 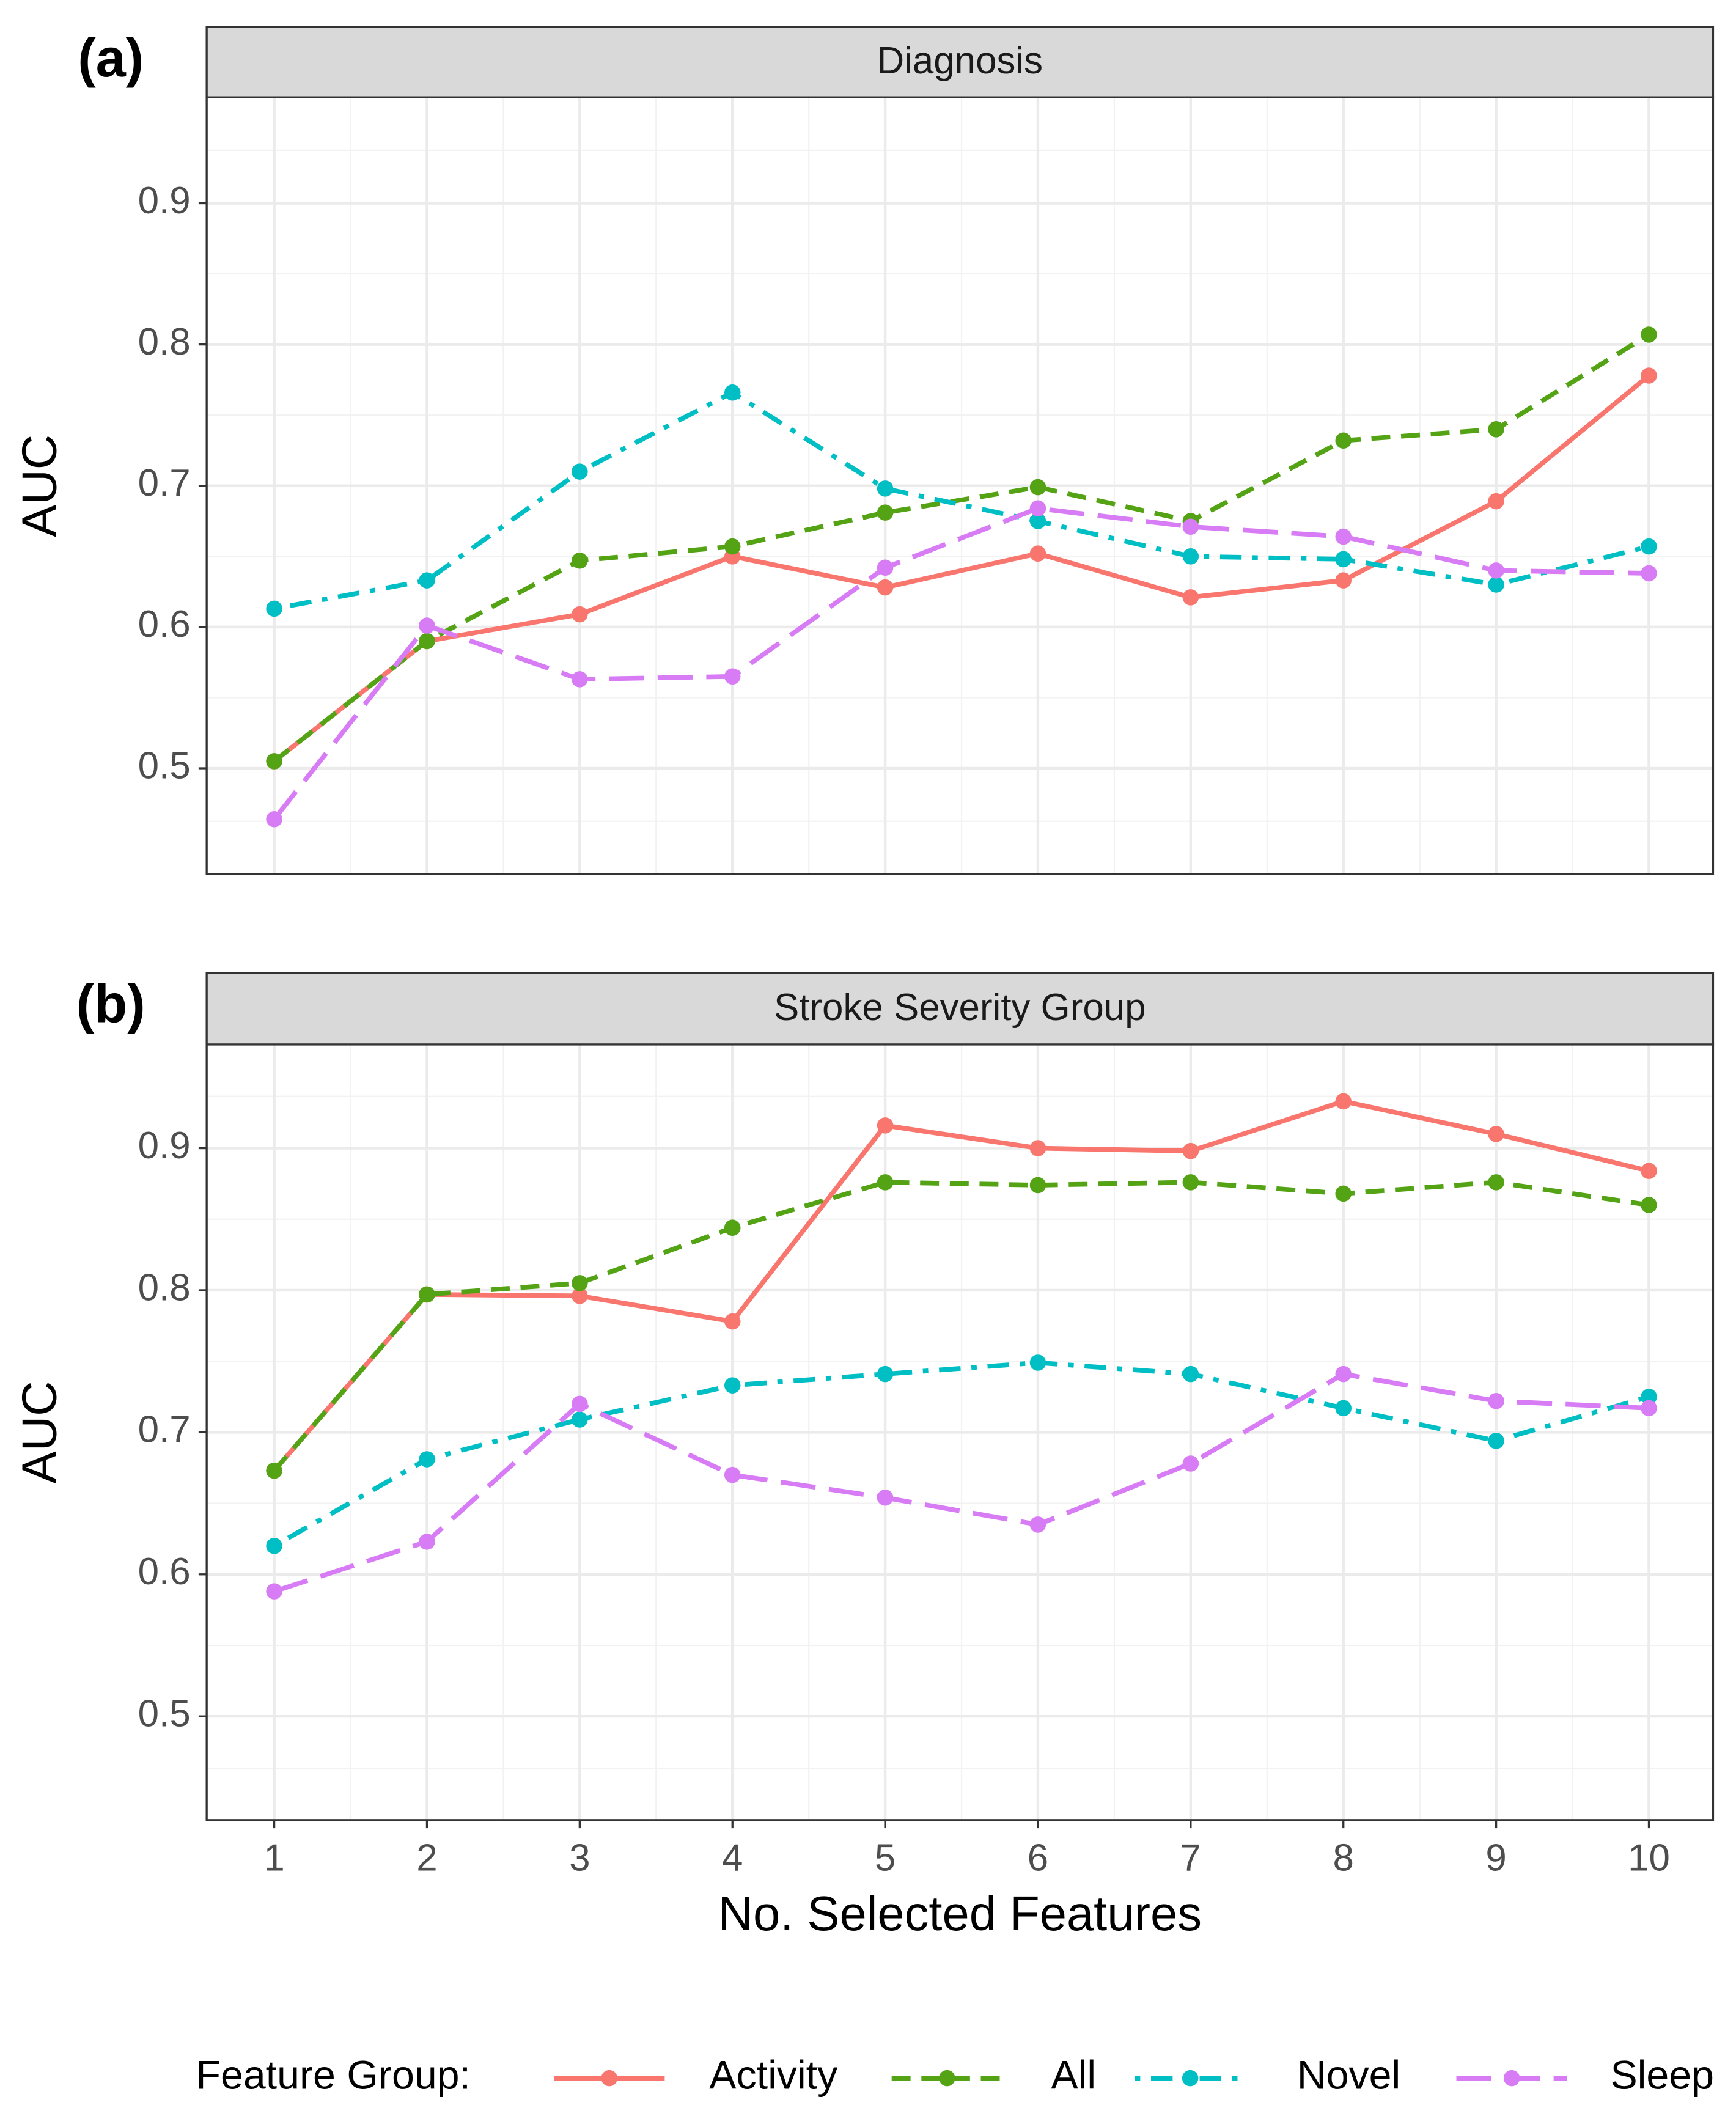 I want to click on x-tick-label: 8, so click(x=1343, y=1858).